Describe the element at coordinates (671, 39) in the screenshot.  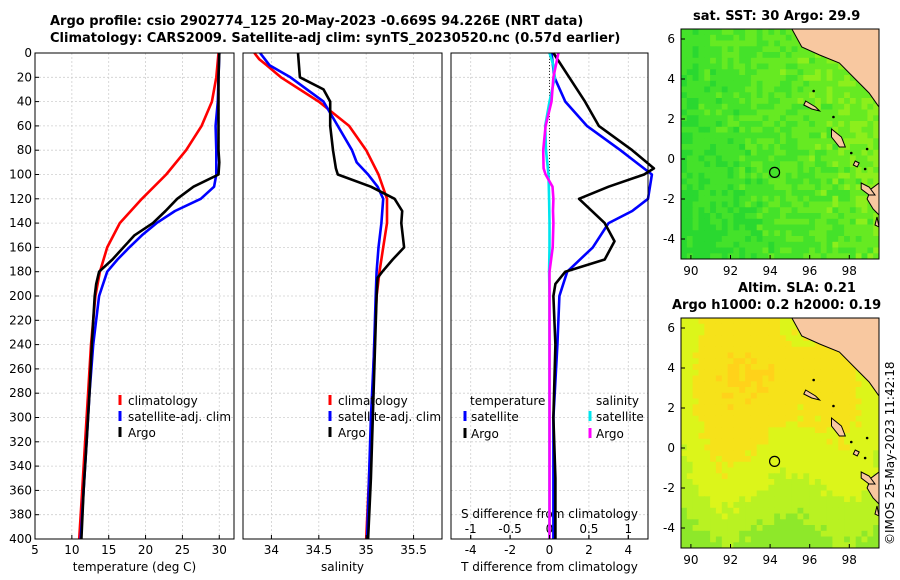
I see `map-y-tick-label: 6` at that location.